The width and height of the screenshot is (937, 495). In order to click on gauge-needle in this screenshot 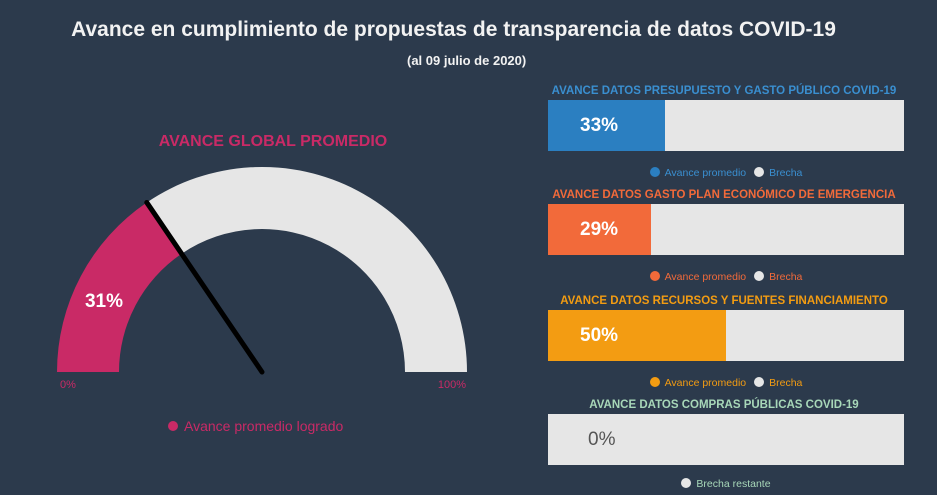, I will do `click(204, 287)`.